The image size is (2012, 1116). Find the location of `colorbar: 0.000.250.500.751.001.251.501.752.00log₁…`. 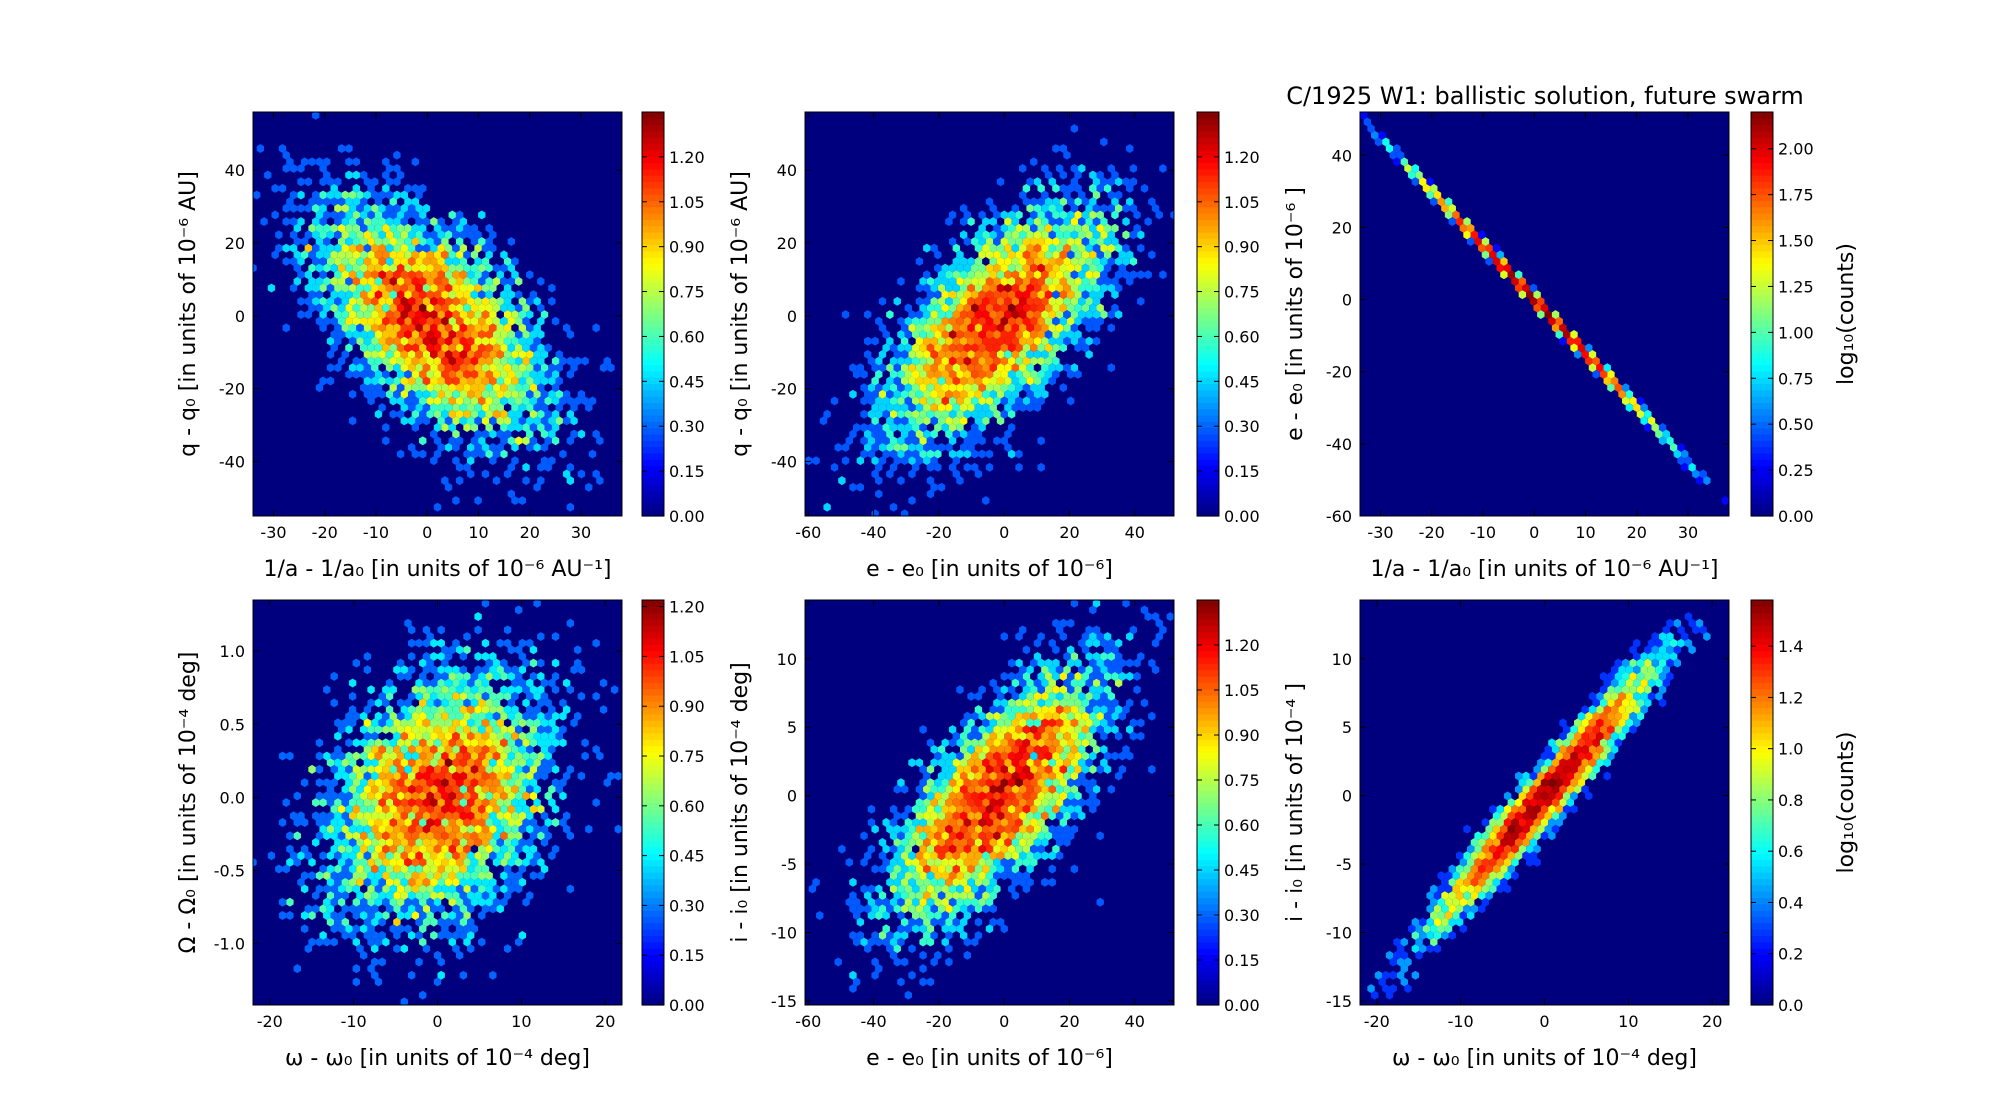

colorbar: 0.000.250.500.751.001.251.501.752.00log₁… is located at coordinates (1805, 319).